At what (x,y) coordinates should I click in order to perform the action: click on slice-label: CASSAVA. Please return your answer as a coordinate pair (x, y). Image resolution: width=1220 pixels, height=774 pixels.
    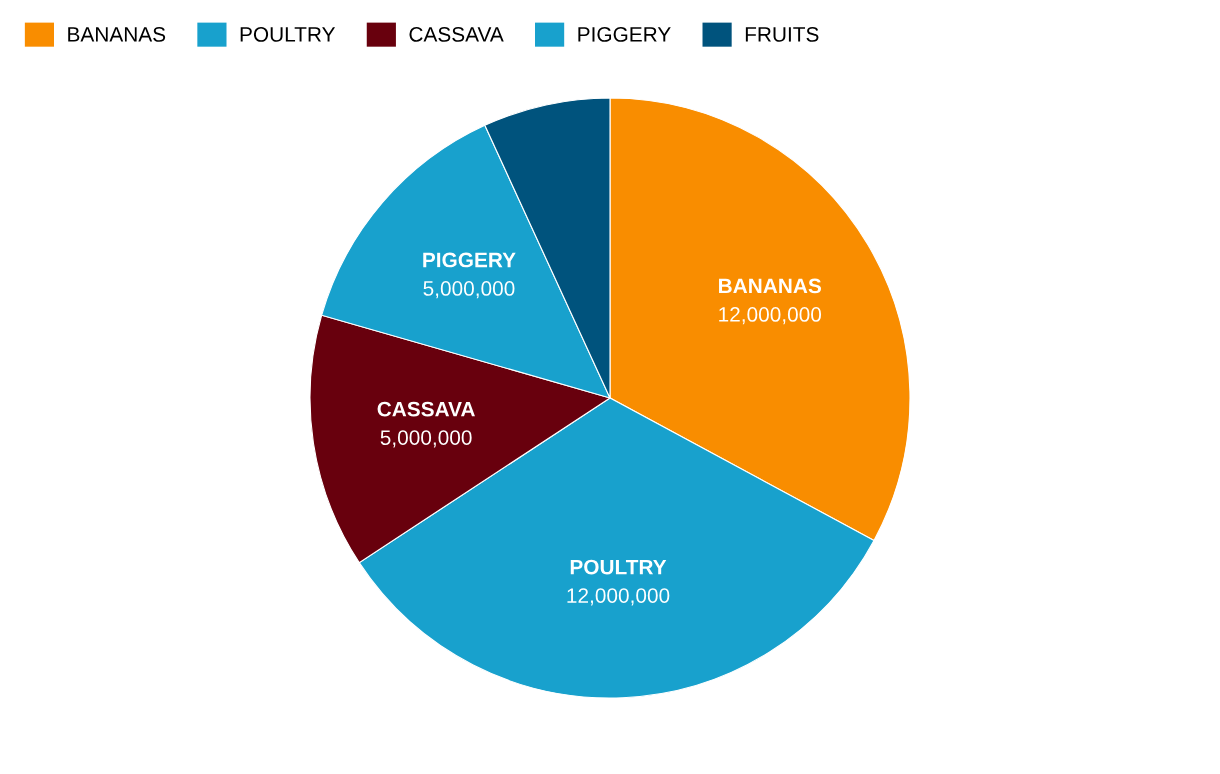
    Looking at the image, I should click on (426, 409).